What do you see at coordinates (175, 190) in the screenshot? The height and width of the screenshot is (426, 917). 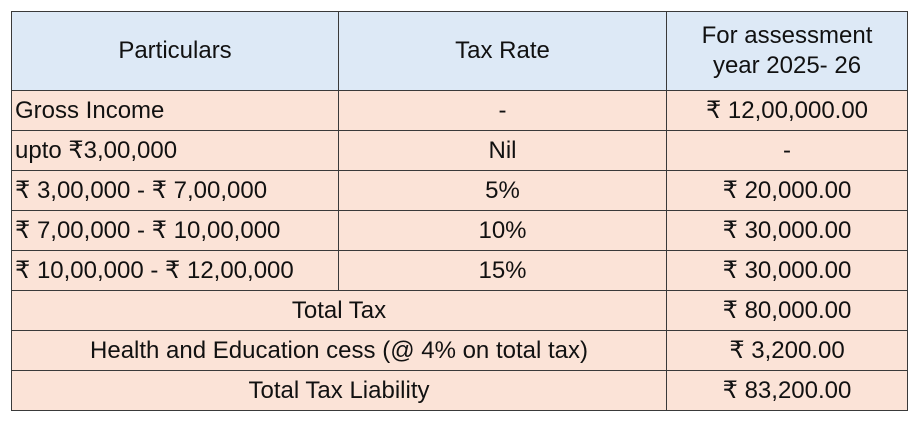 I see `table-cell: ₹ 3,00,000 - ₹ 7,00,000` at bounding box center [175, 190].